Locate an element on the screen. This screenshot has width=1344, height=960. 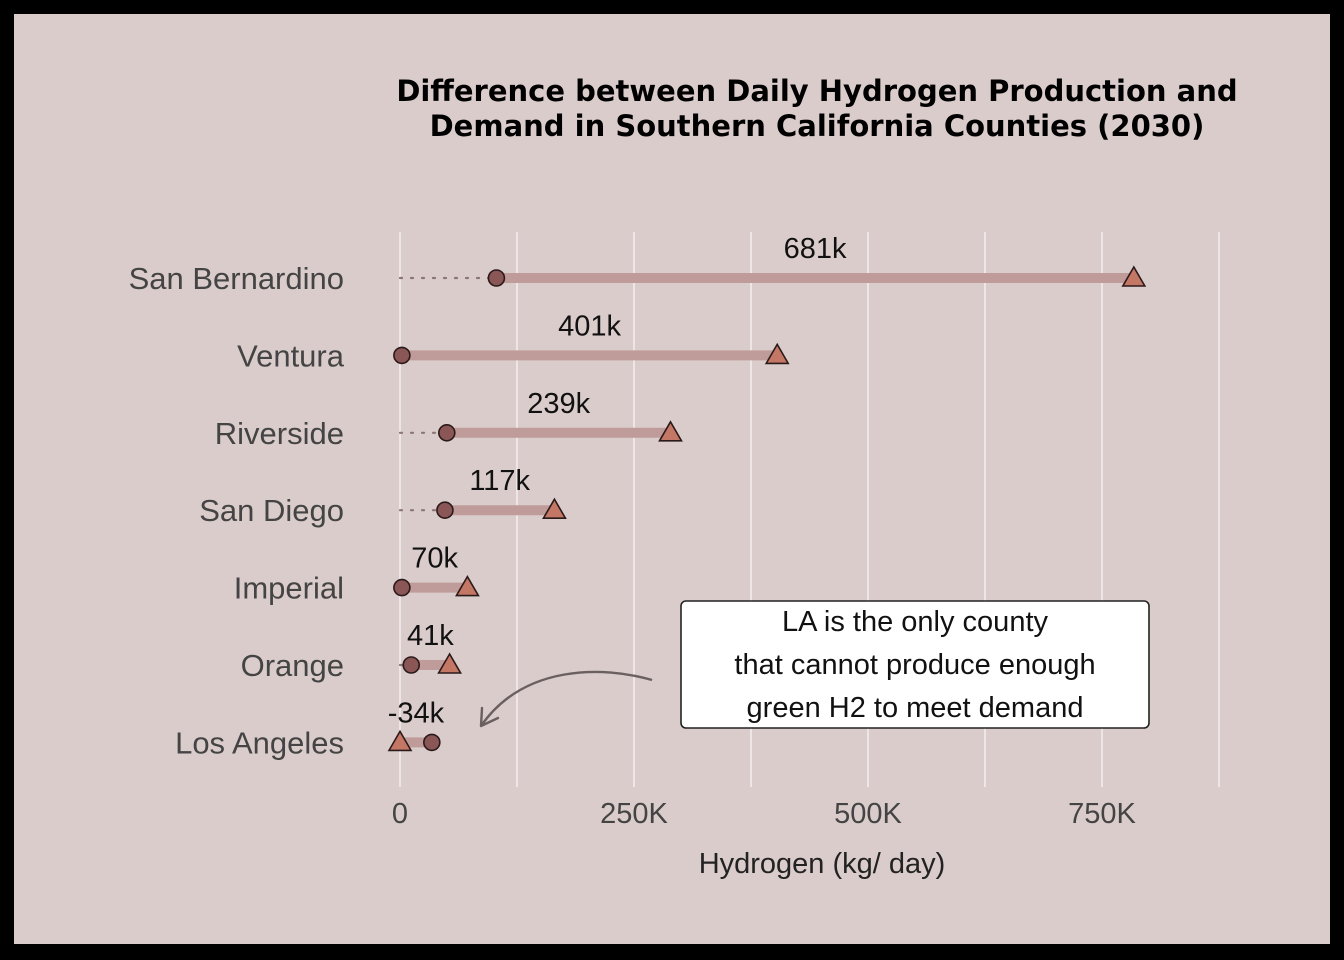
category-label: Los Angeles is located at coordinates (259, 742).